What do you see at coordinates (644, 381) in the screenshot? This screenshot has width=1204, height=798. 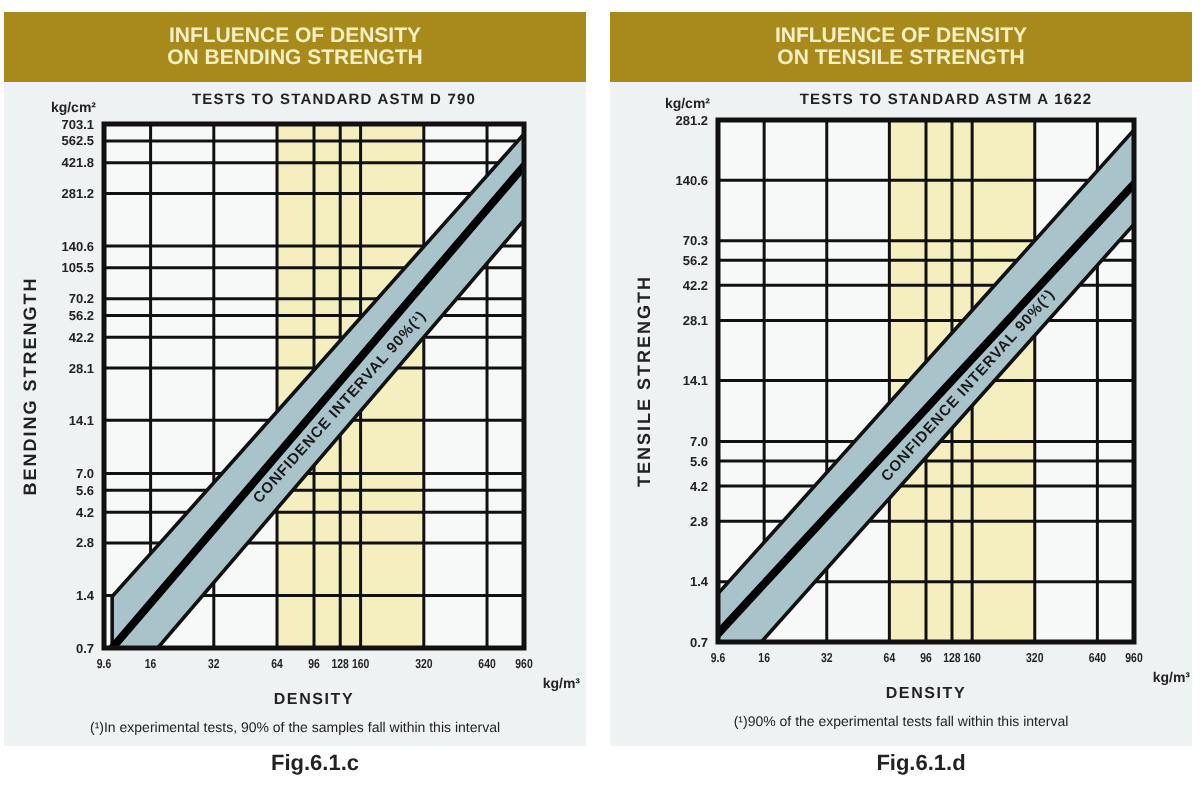 I see `y-axis-title: TENSILE STRENGTH` at bounding box center [644, 381].